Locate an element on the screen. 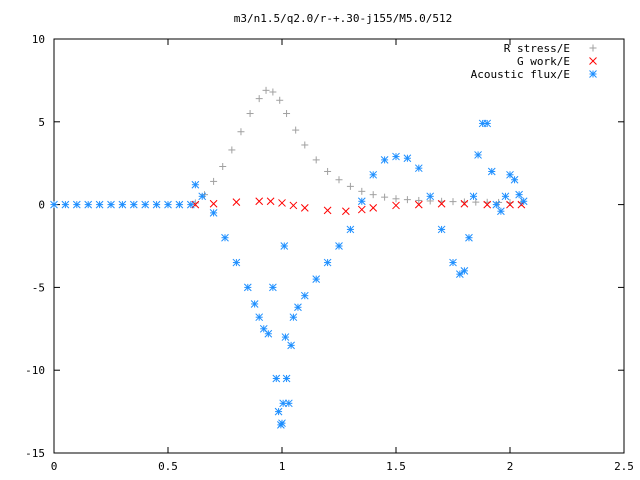 Image resolution: width=640 pixels, height=480 pixels. y-tick-label: -5 is located at coordinates (38, 287).